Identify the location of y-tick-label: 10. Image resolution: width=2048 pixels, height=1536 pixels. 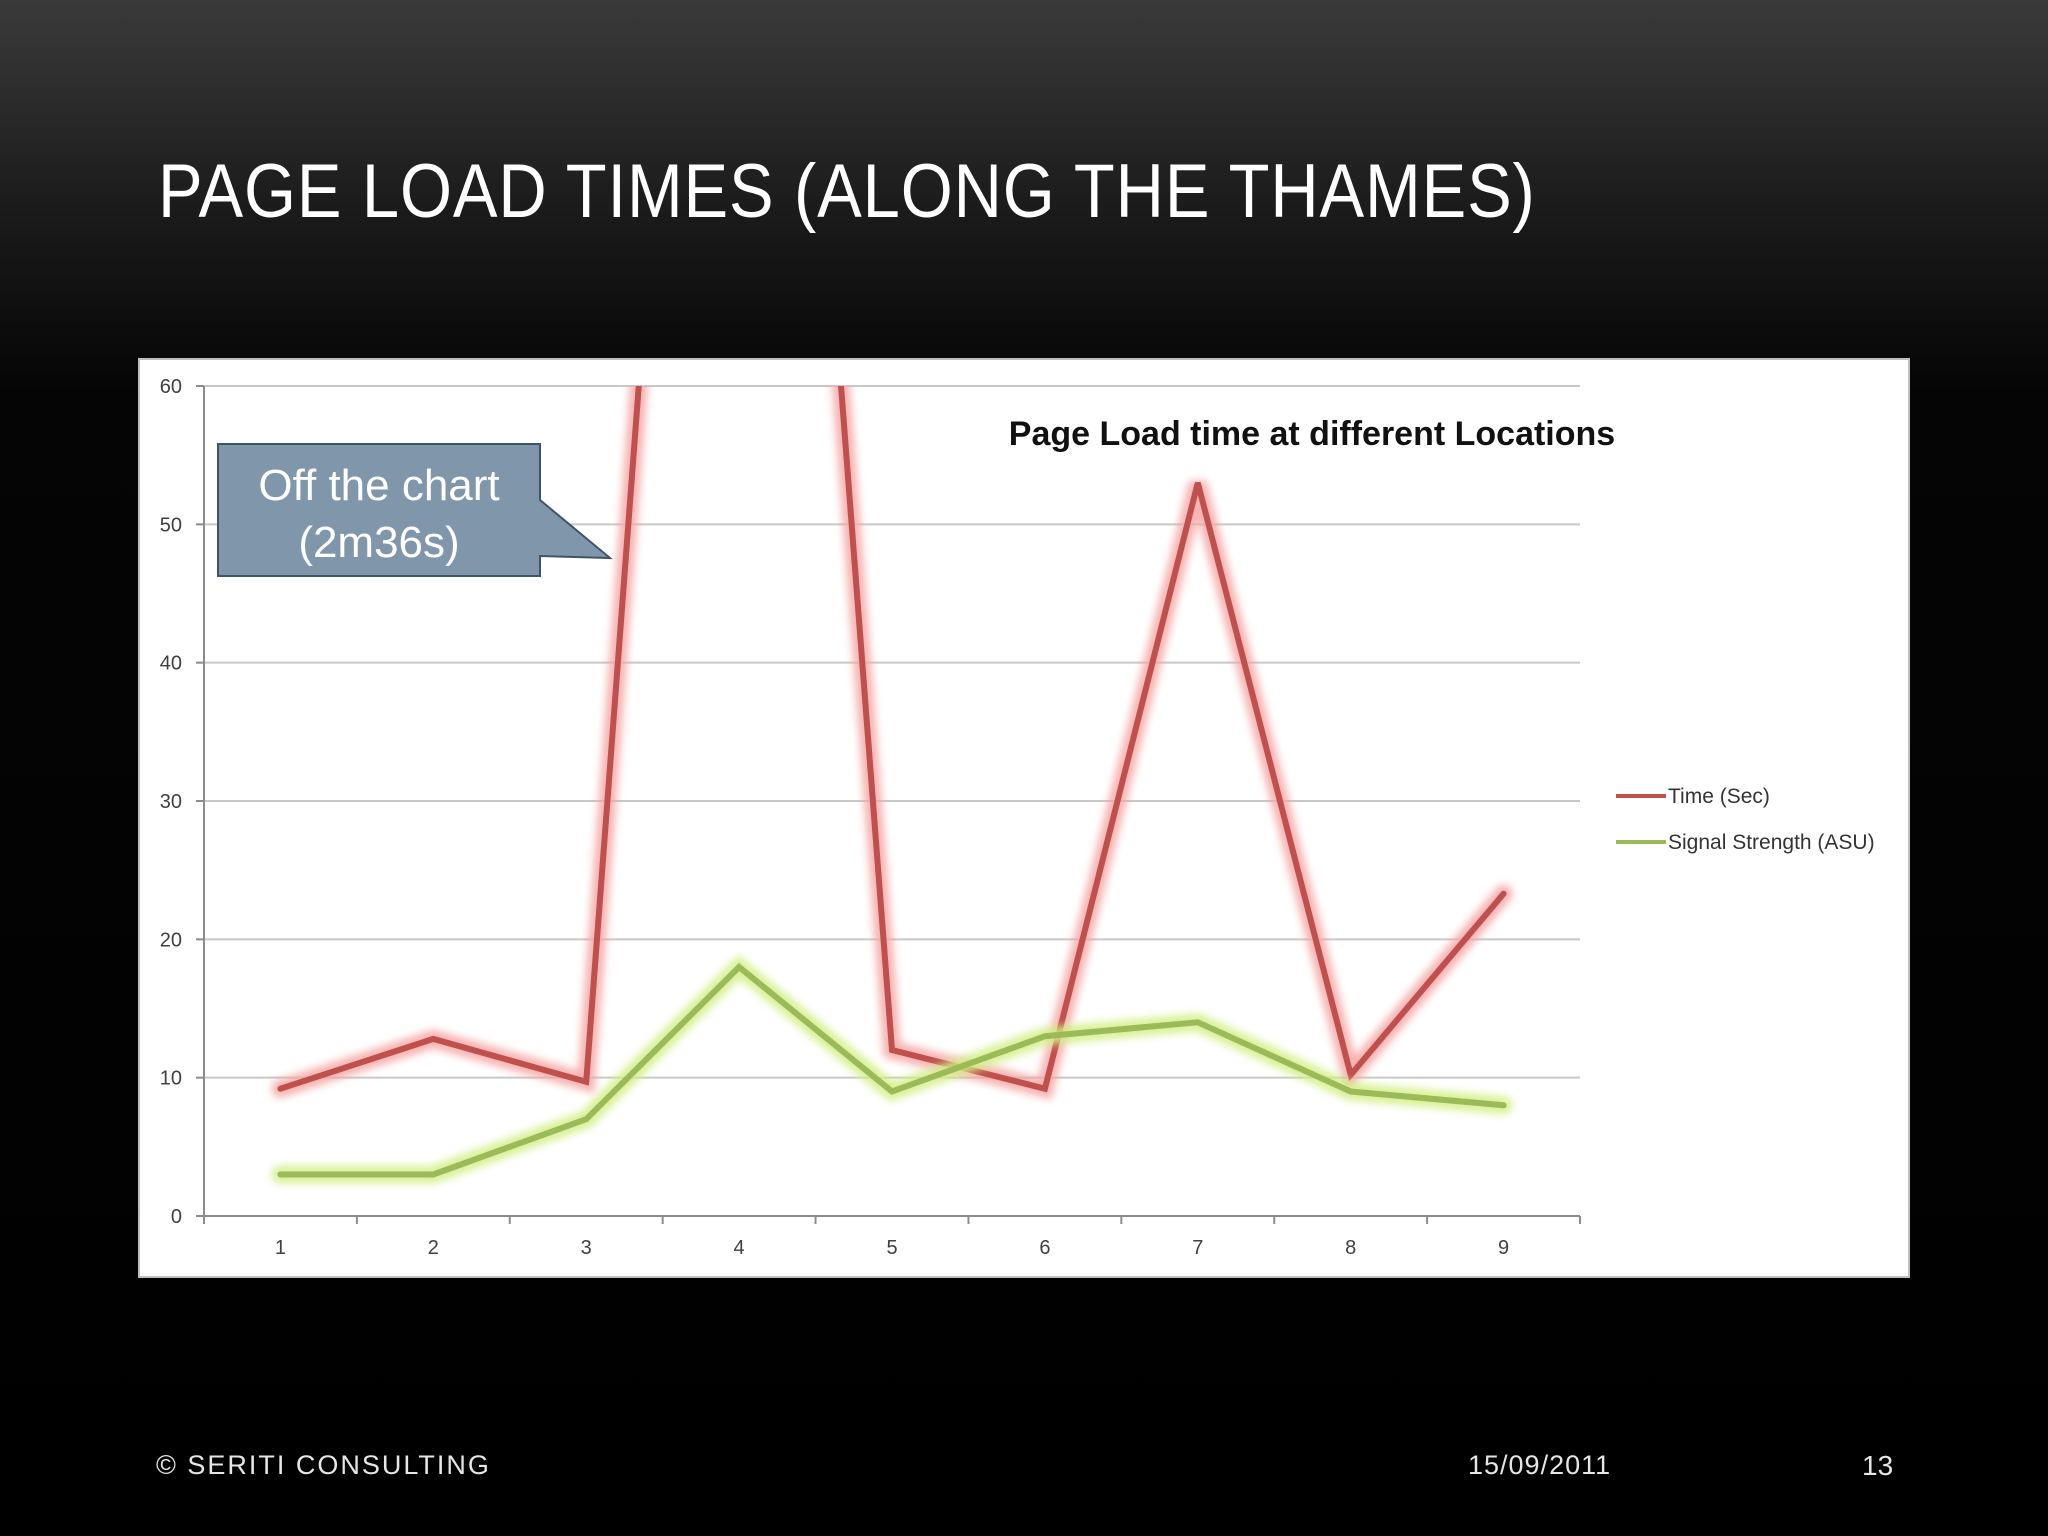
(171, 1079).